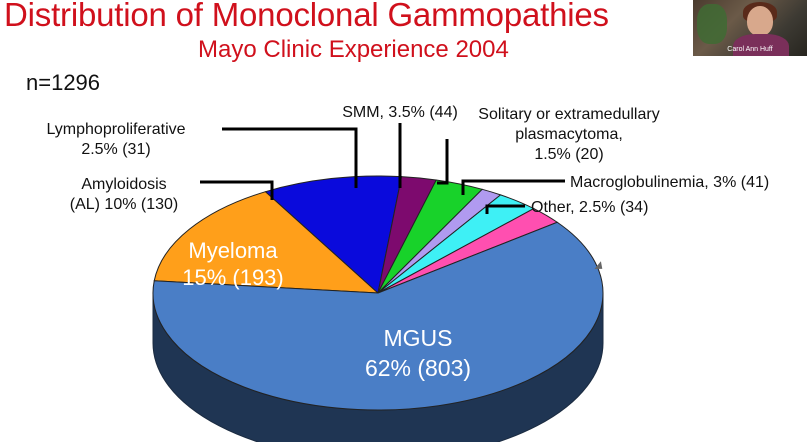 This screenshot has height=442, width=807. I want to click on label-myeloma: Myeloma 15% (193), so click(233, 264).